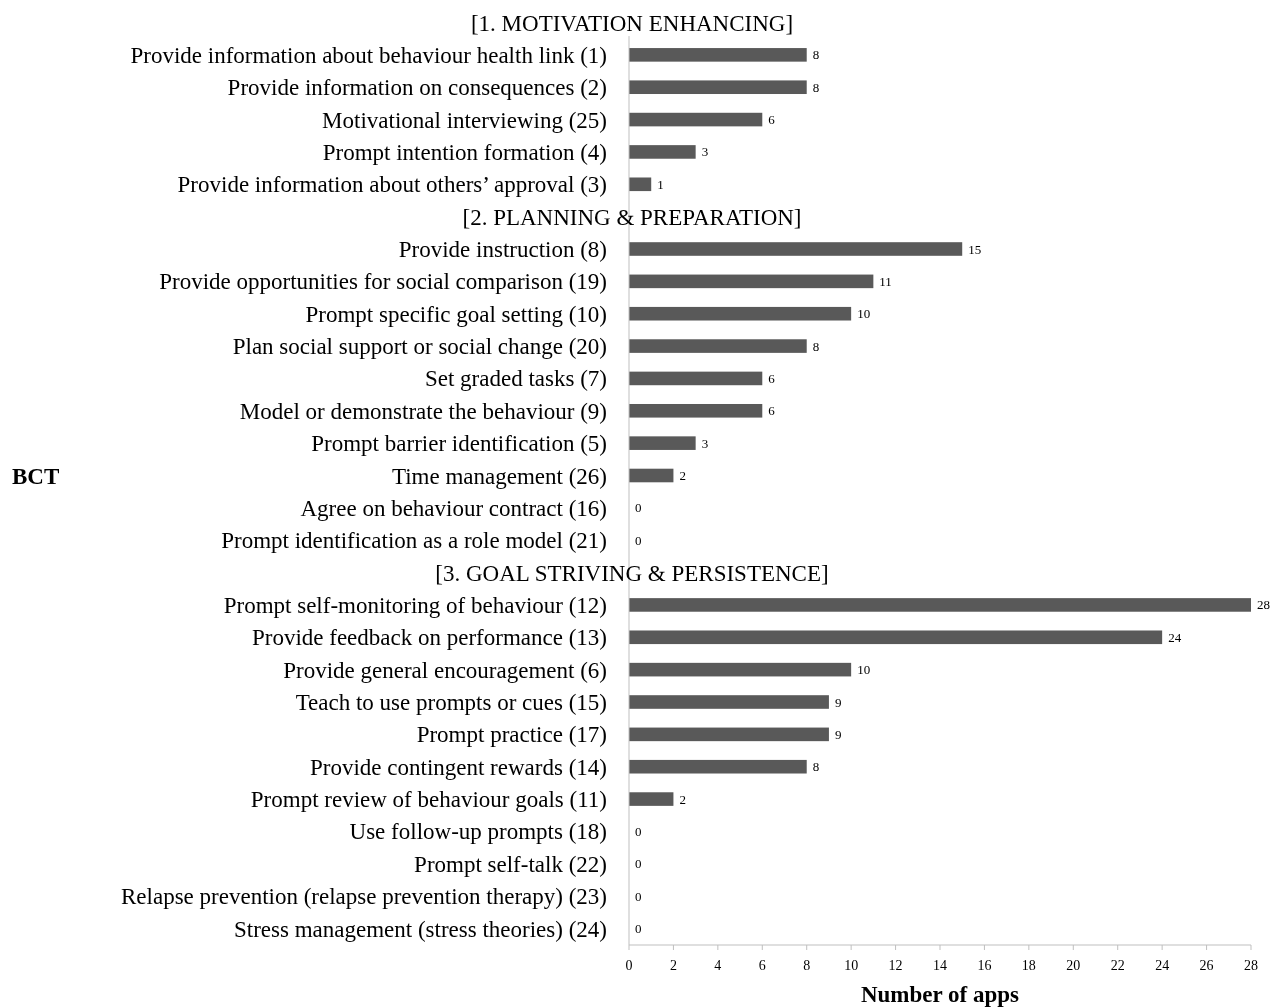  I want to click on x-tick-label: 0, so click(629, 965).